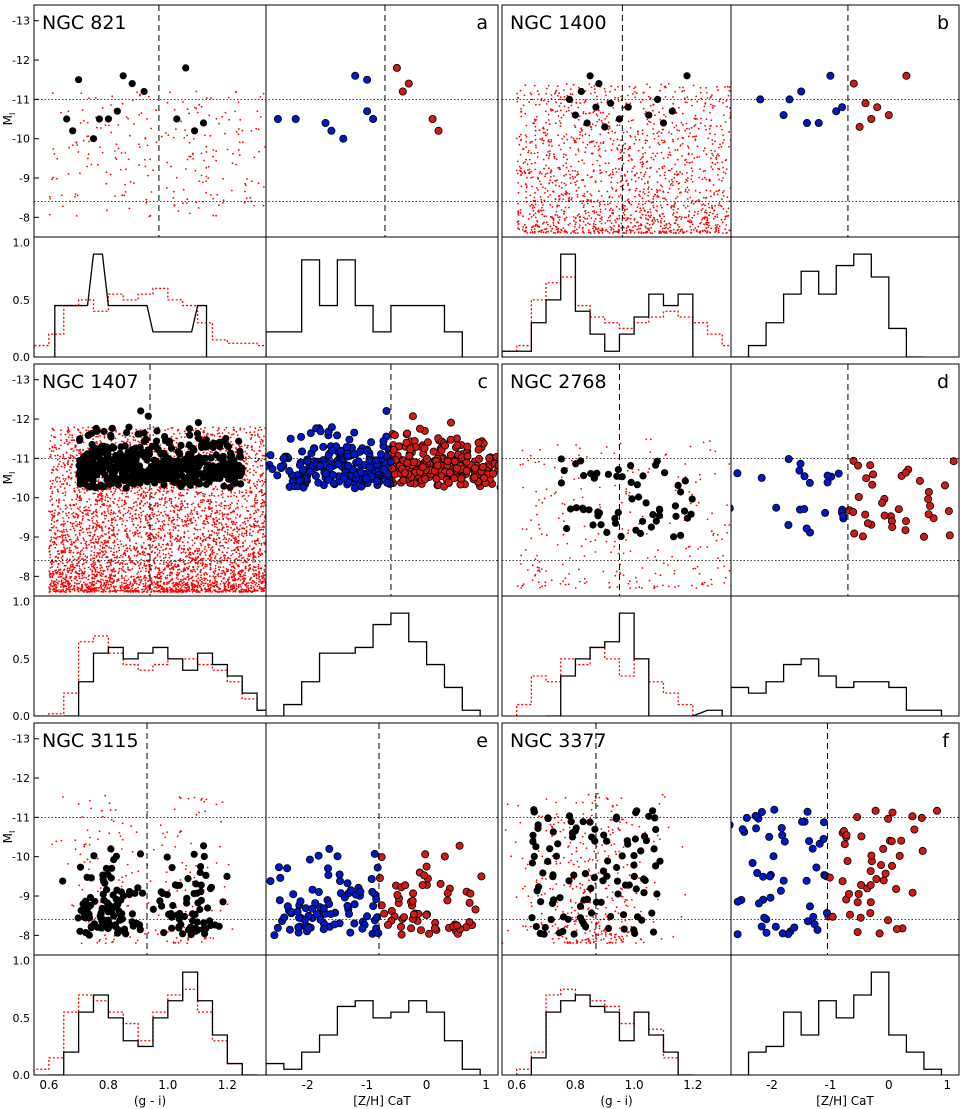 This screenshot has width=965, height=1109. Describe the element at coordinates (21, 139) in the screenshot. I see `cmd-ytick-label: -10` at that location.